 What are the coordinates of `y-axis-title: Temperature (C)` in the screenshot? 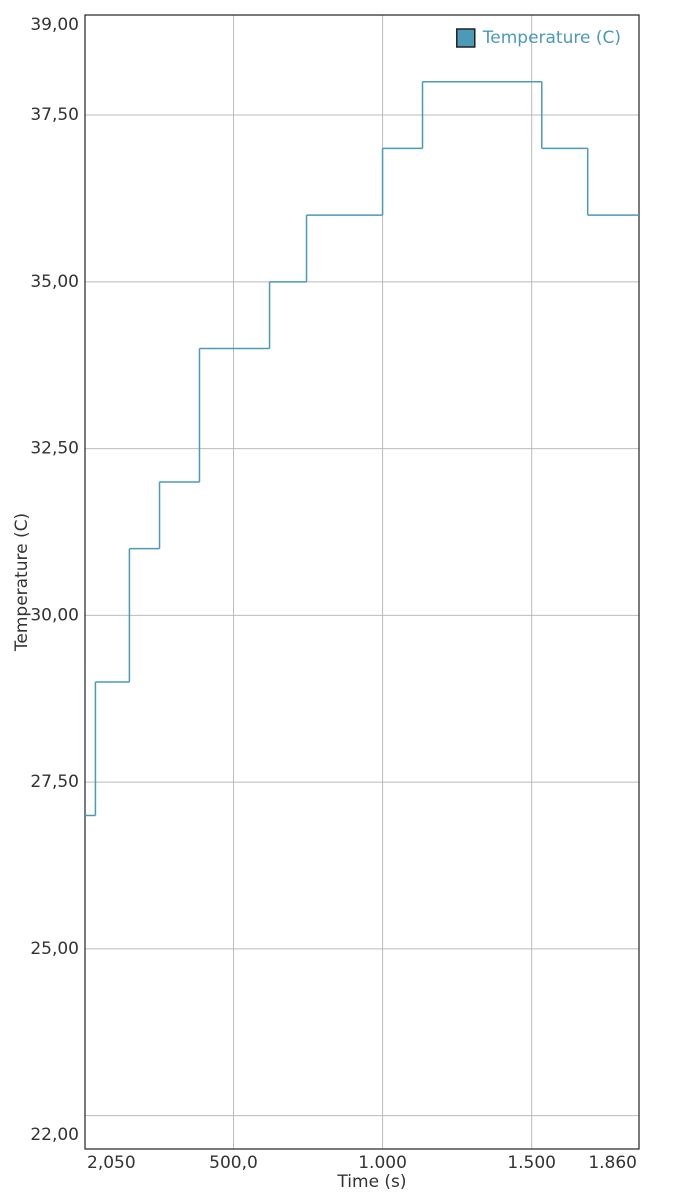 It's located at (22, 582).